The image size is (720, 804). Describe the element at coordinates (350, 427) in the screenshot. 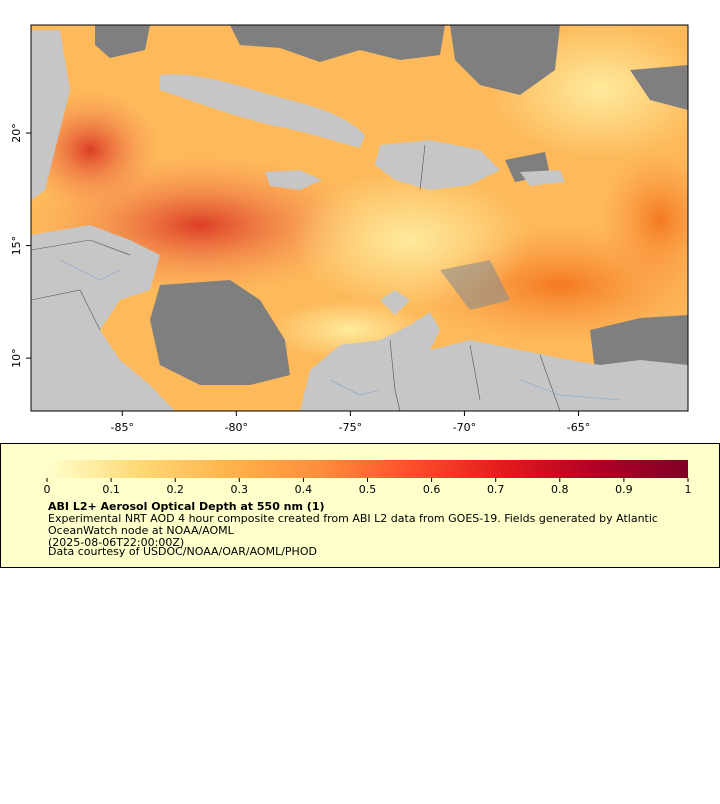

I see `x-tick-label: -75°` at that location.